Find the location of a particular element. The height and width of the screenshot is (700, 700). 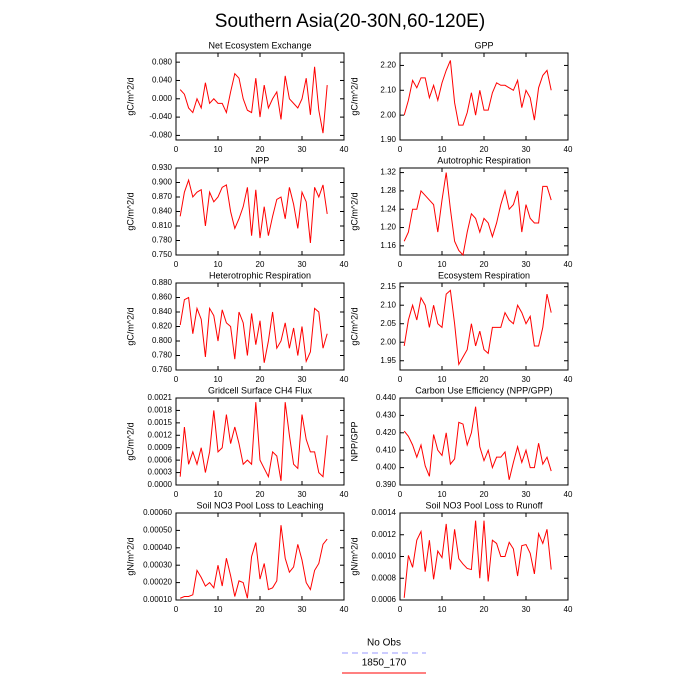

y-tick-label: 0.0008 is located at coordinates (384, 577).